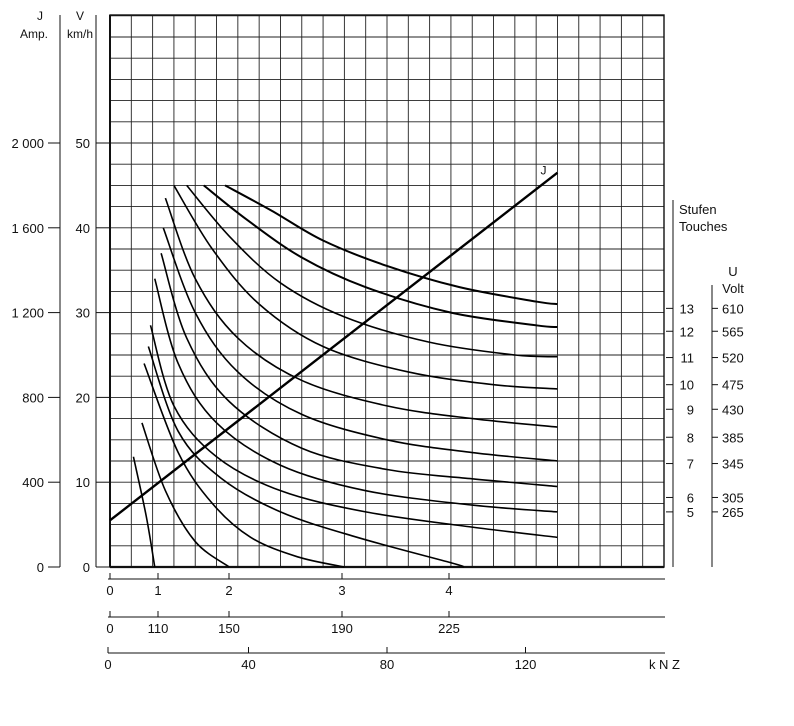  I want to click on current-line-label: J, so click(543, 171).